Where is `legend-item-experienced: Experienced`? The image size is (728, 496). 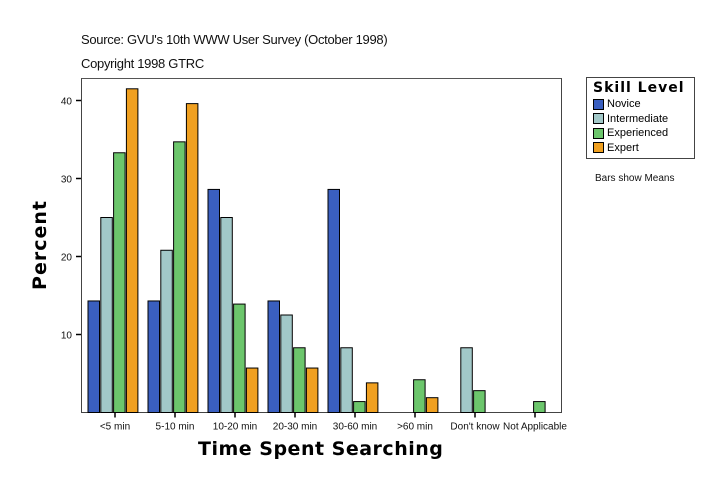
legend-item-experienced: Experienced is located at coordinates (643, 133).